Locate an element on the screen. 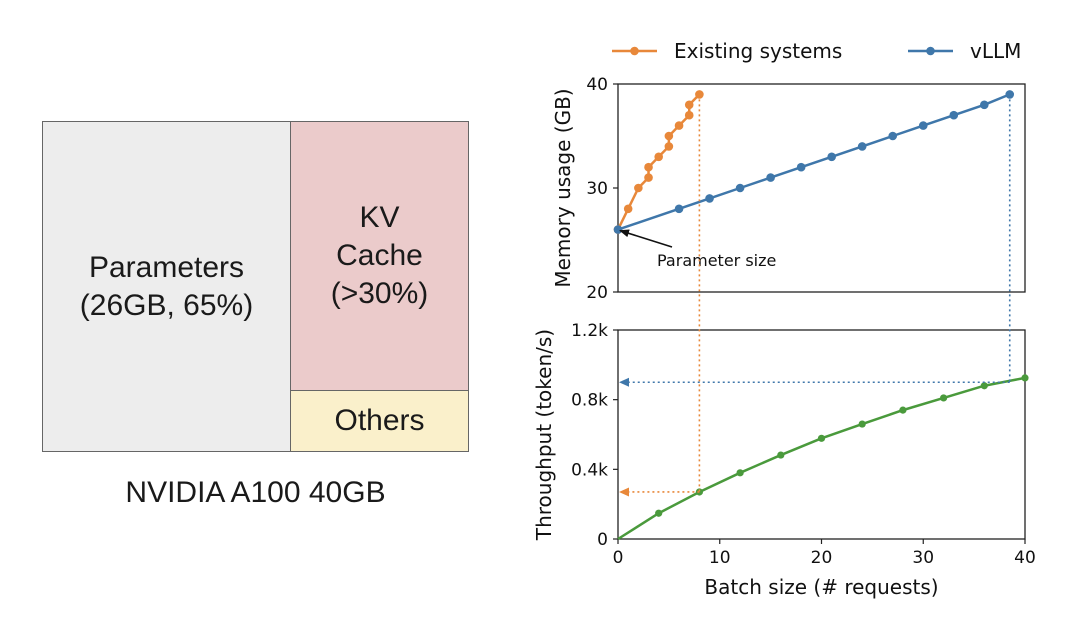 This screenshot has height=623, width=1080. parameter-size-annotation: Parameter size is located at coordinates (716, 260).